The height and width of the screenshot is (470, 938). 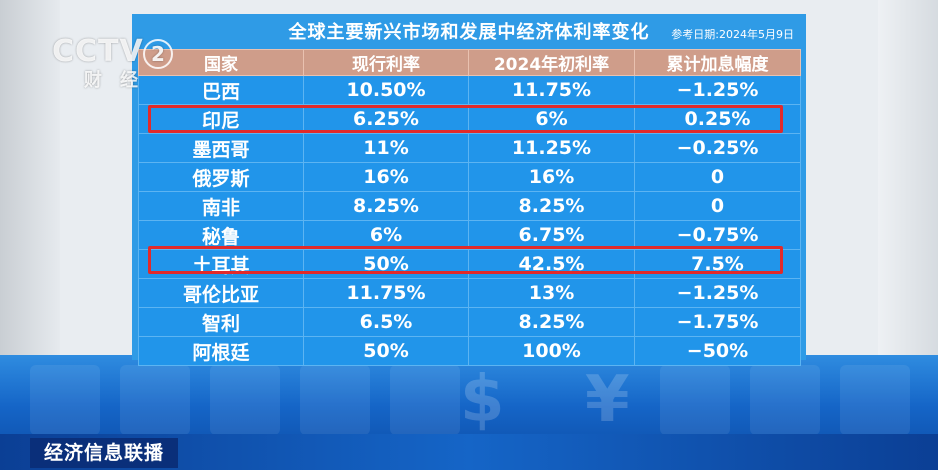 I want to click on cell-country: 墨西哥, so click(x=221, y=148).